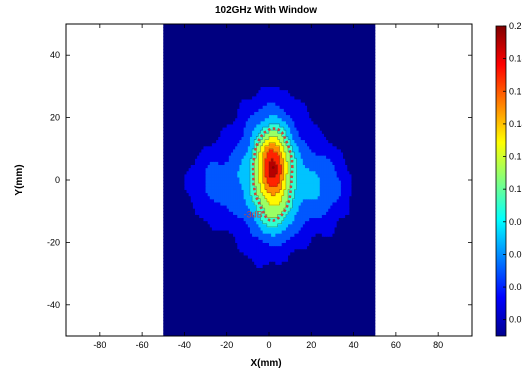  What do you see at coordinates (266, 10) in the screenshot?
I see `chart-title: 102GHz With Window` at bounding box center [266, 10].